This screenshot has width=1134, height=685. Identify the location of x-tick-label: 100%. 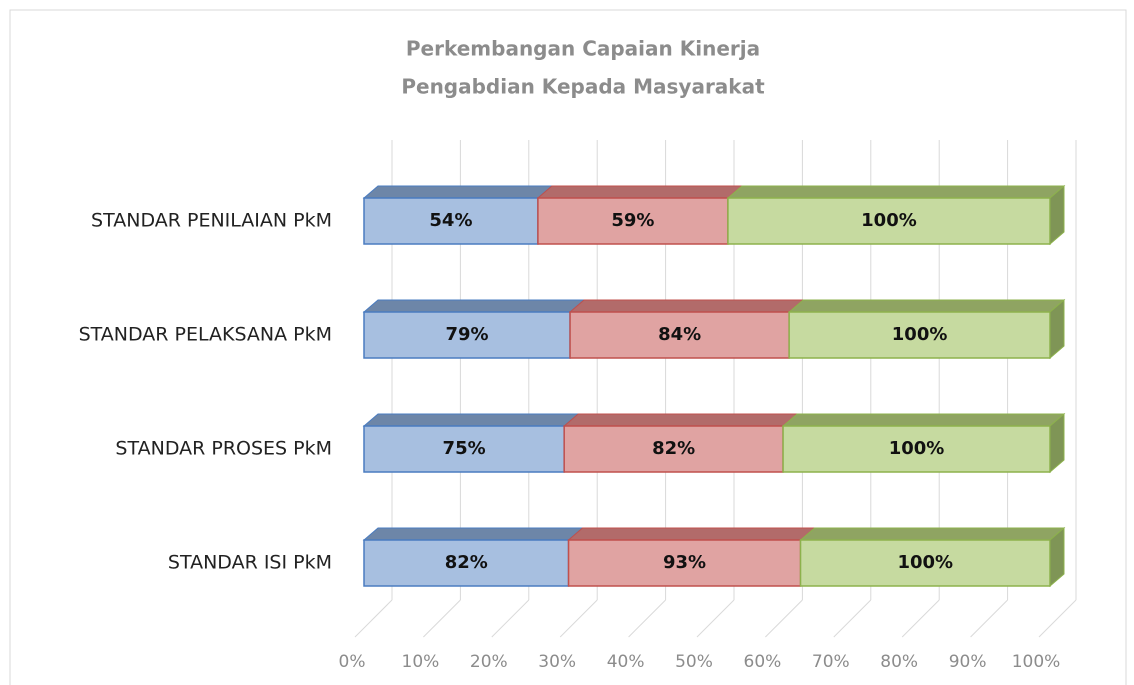
(1036, 662).